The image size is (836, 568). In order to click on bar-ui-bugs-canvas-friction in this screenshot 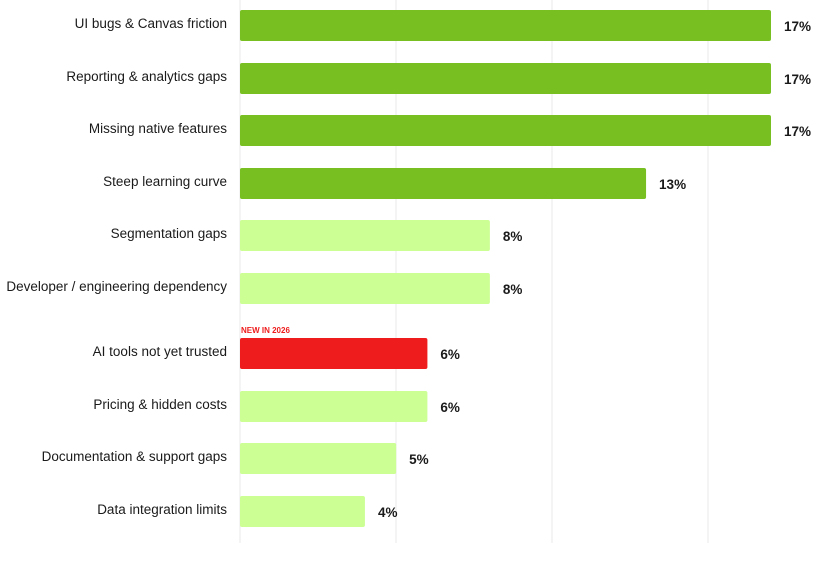, I will do `click(505, 25)`.